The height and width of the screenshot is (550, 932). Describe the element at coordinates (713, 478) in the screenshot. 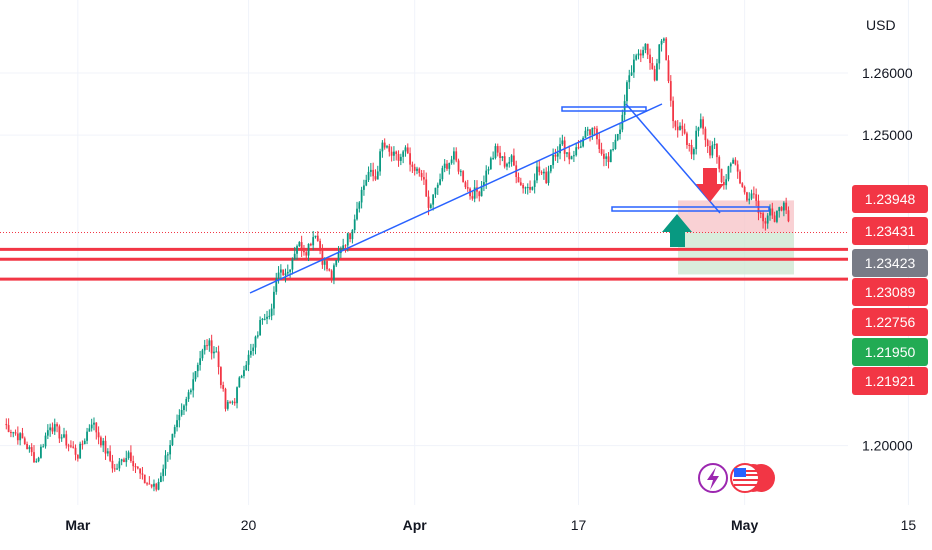

I see `lightning-icon` at that location.